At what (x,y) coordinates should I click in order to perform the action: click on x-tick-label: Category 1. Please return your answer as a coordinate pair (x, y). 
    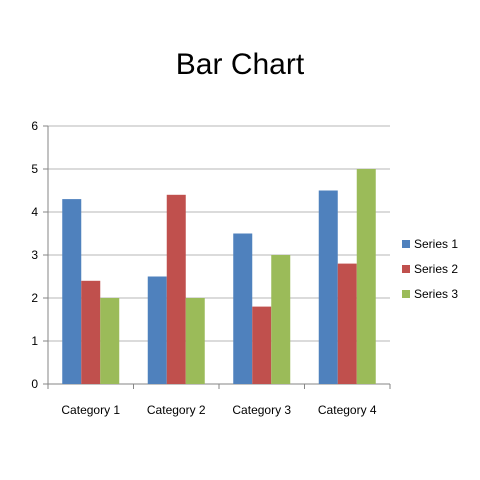
    Looking at the image, I should click on (90, 410).